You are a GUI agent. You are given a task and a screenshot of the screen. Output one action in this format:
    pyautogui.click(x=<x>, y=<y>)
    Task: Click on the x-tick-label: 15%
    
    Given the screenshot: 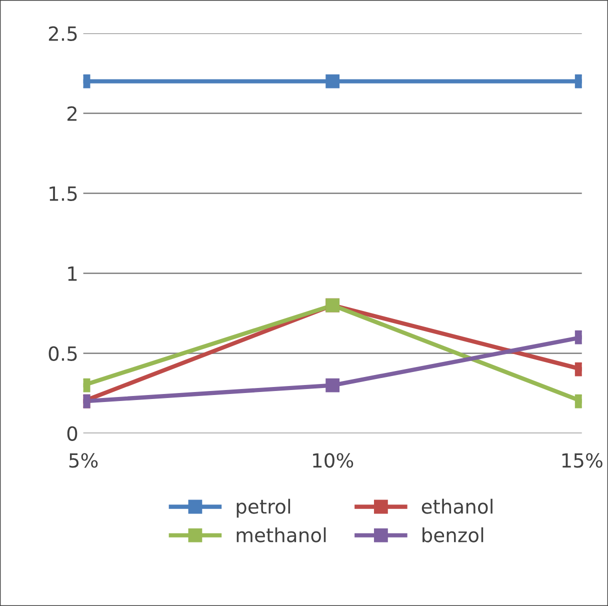 What is the action you would take?
    pyautogui.click(x=582, y=460)
    